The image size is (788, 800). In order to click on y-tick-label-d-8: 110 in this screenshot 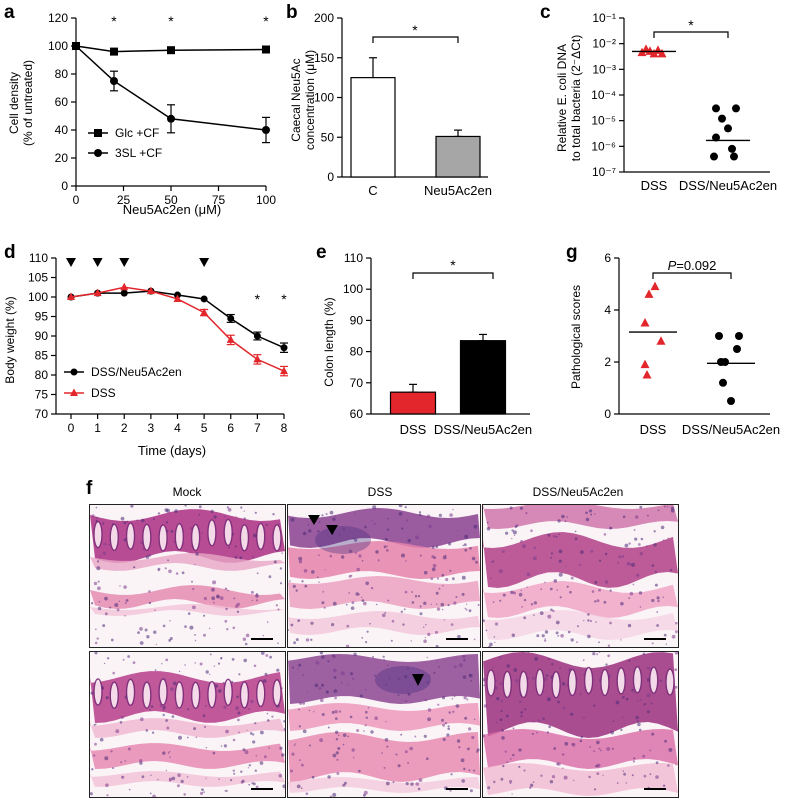, I will do `click(38, 258)`.